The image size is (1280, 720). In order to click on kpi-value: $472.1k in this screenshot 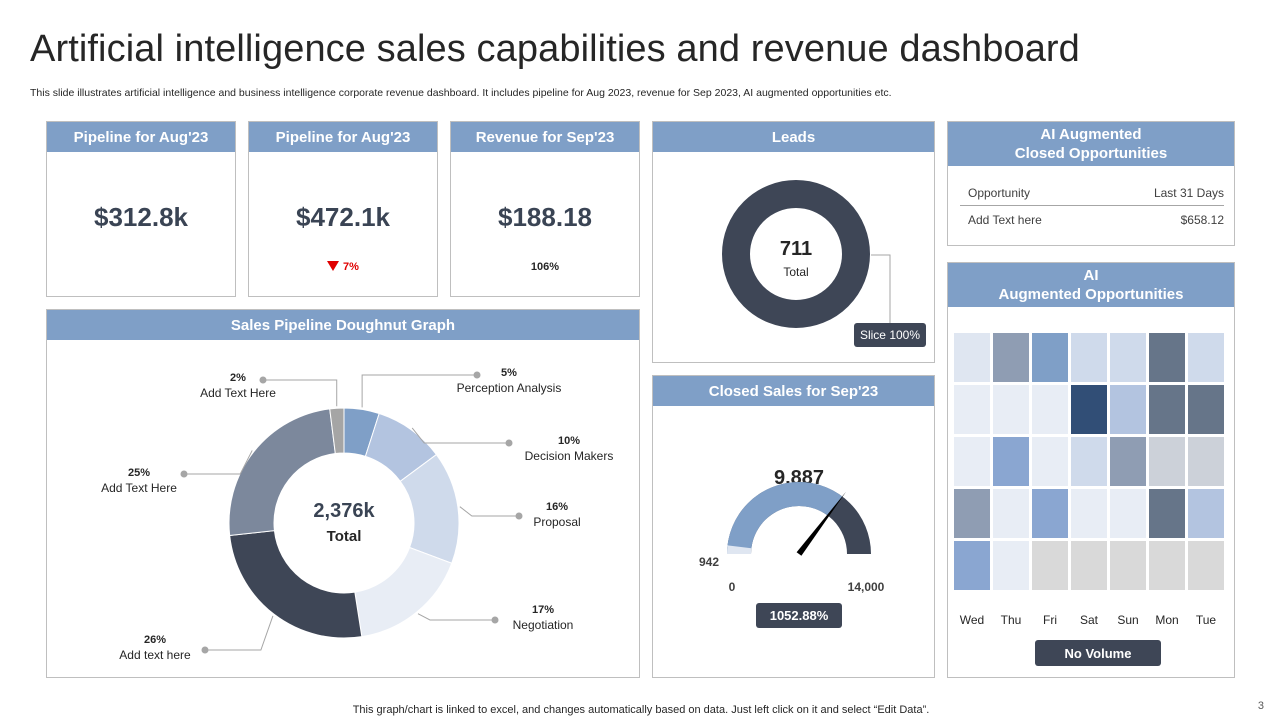, I will do `click(343, 217)`.